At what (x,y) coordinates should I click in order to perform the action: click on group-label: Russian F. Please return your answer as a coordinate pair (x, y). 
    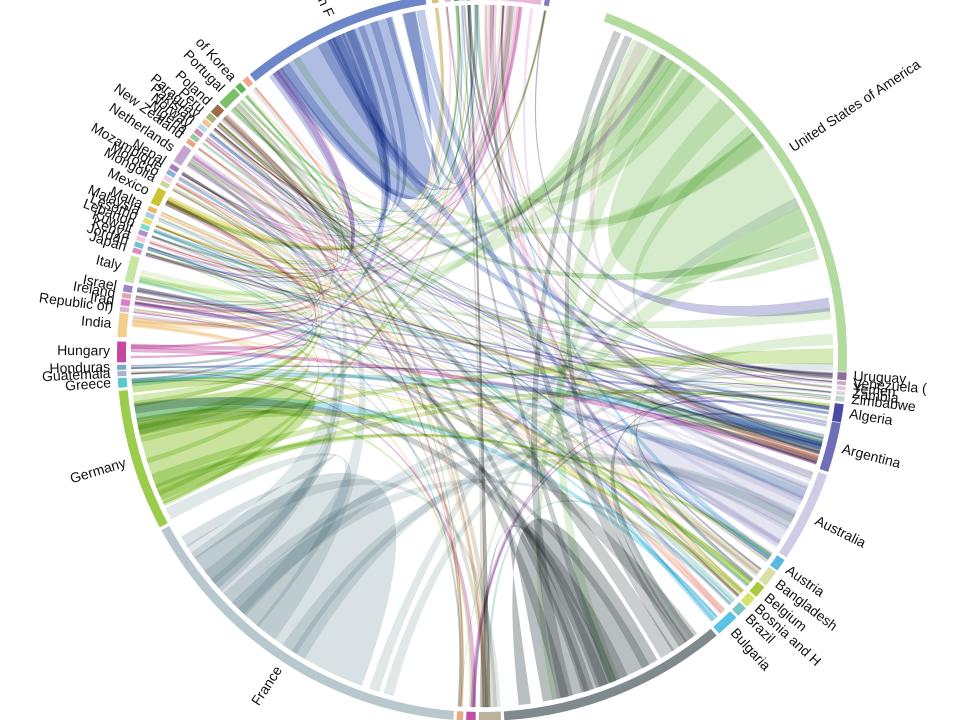
    Looking at the image, I should click on (317, 10).